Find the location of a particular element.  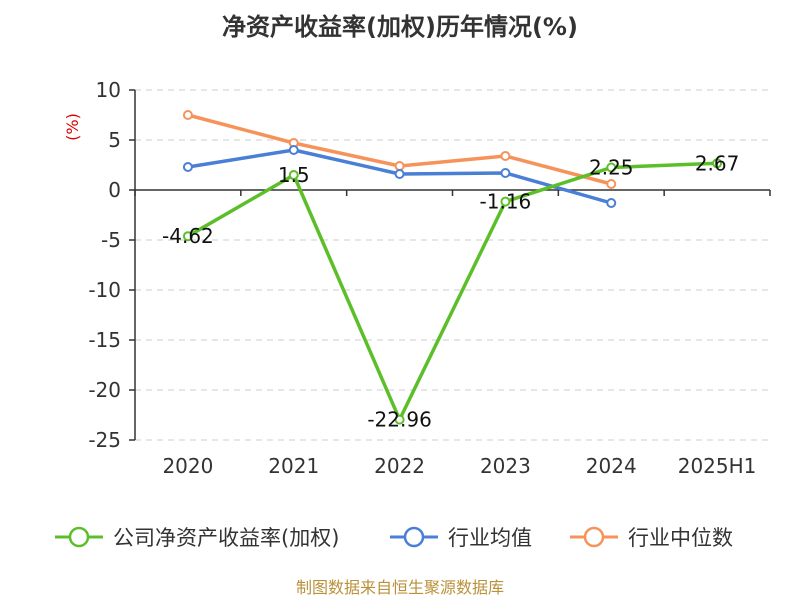

legend-label: 行业均值 is located at coordinates (490, 538).